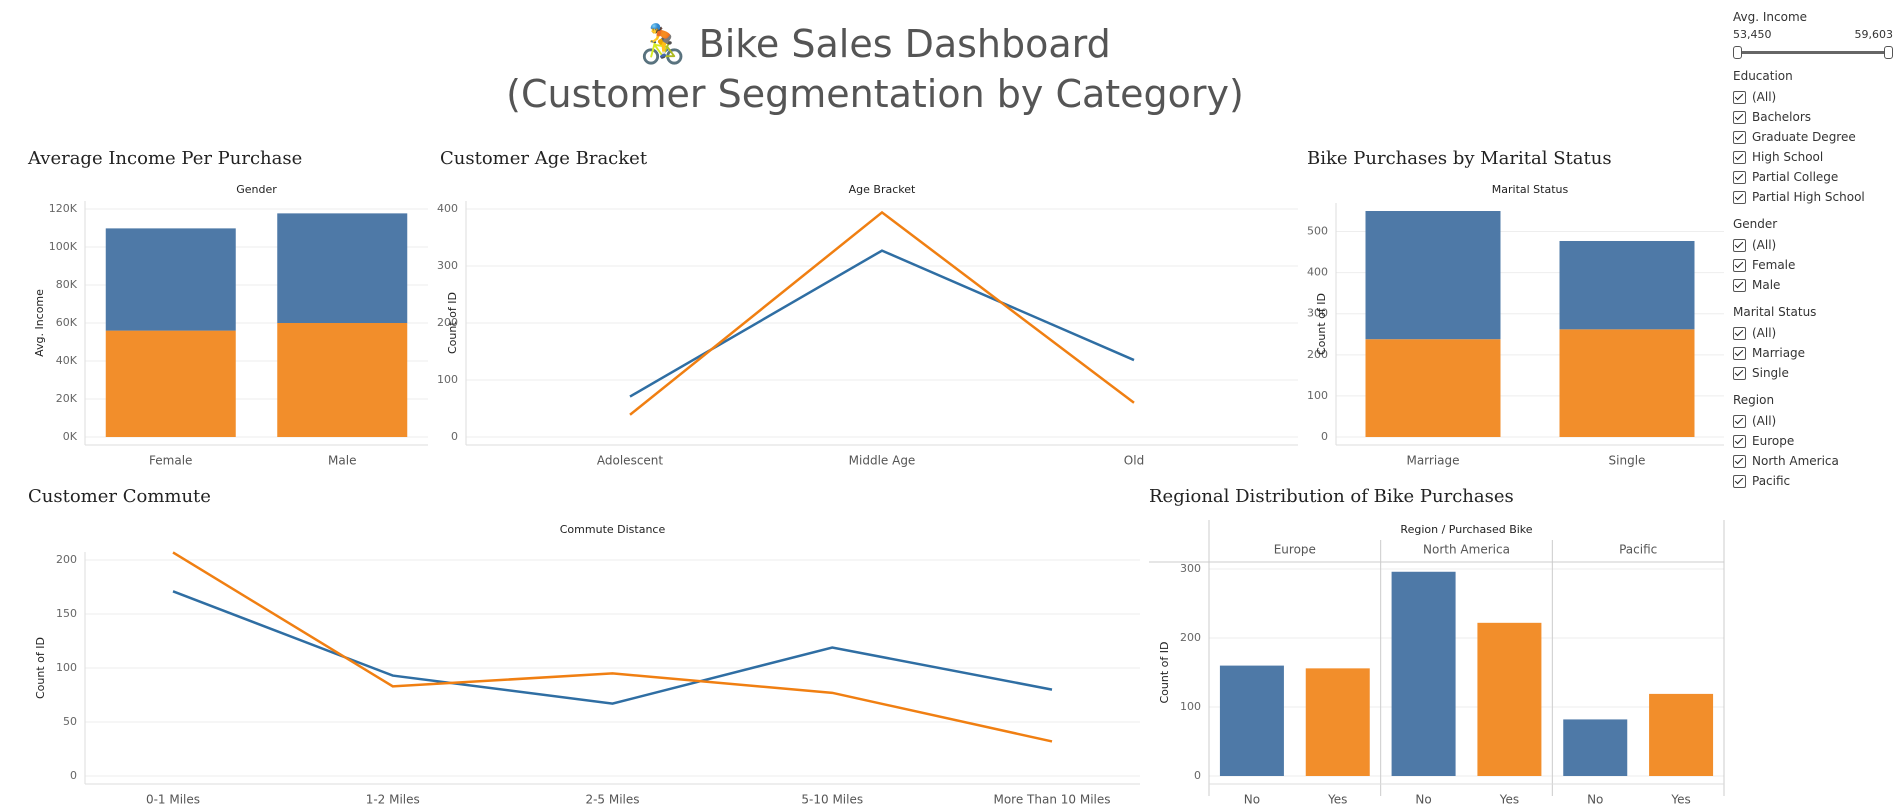 Image resolution: width=1898 pixels, height=812 pixels. I want to click on income-y-axis-label: Avg. Income, so click(39, 323).